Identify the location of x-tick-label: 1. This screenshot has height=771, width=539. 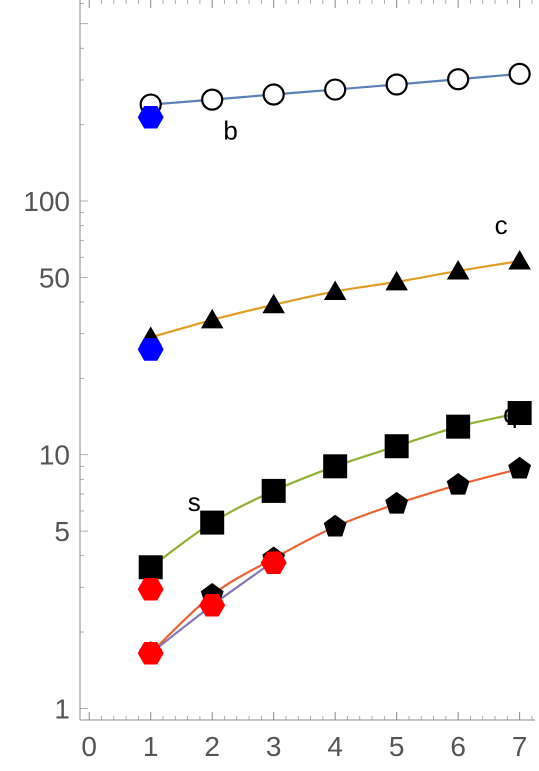
(151, 746).